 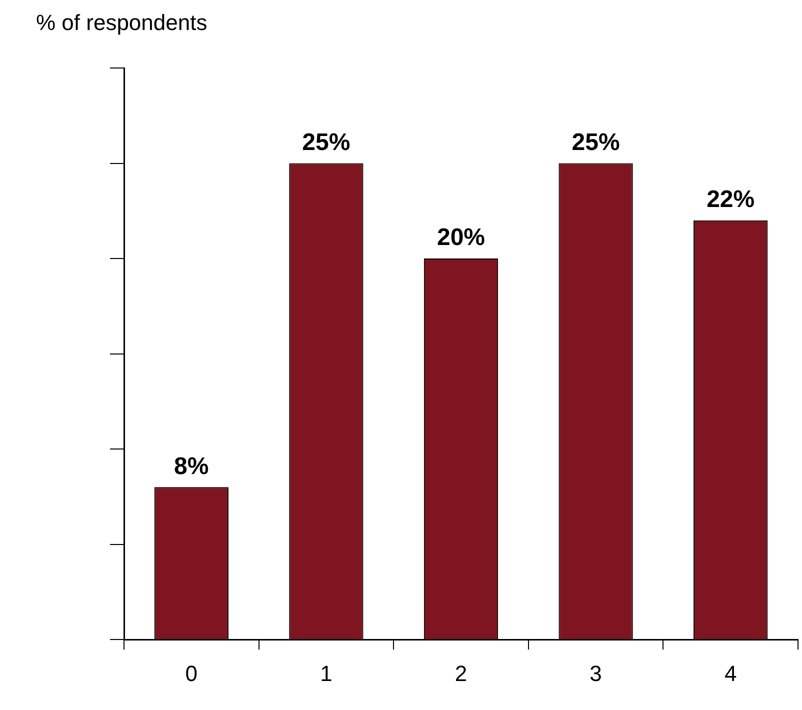 I want to click on x-tick-label: 1, so click(x=326, y=673).